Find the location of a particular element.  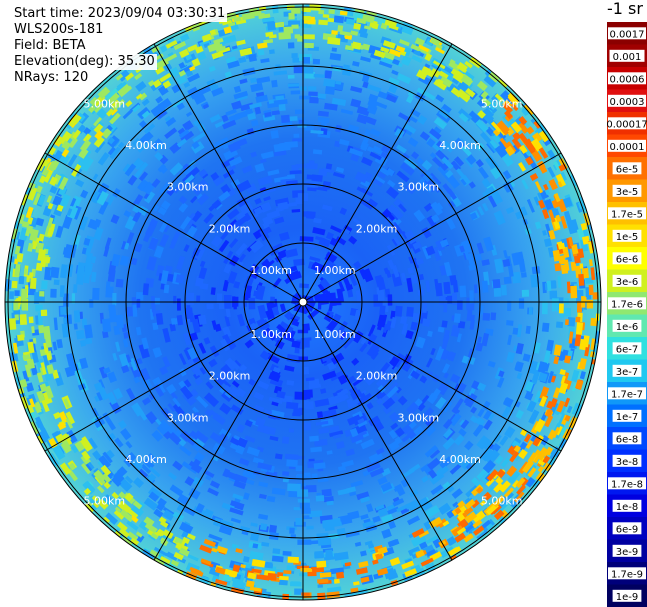

field-text: Field: BETA is located at coordinates (50, 46).